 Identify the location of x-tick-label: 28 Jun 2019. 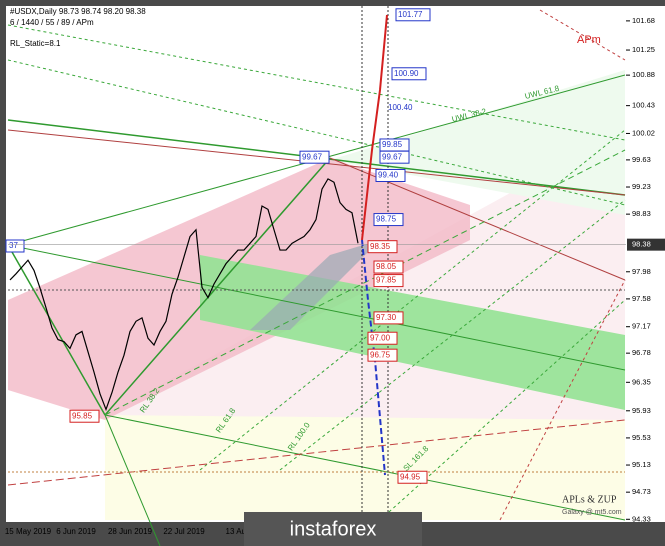
(130, 531).